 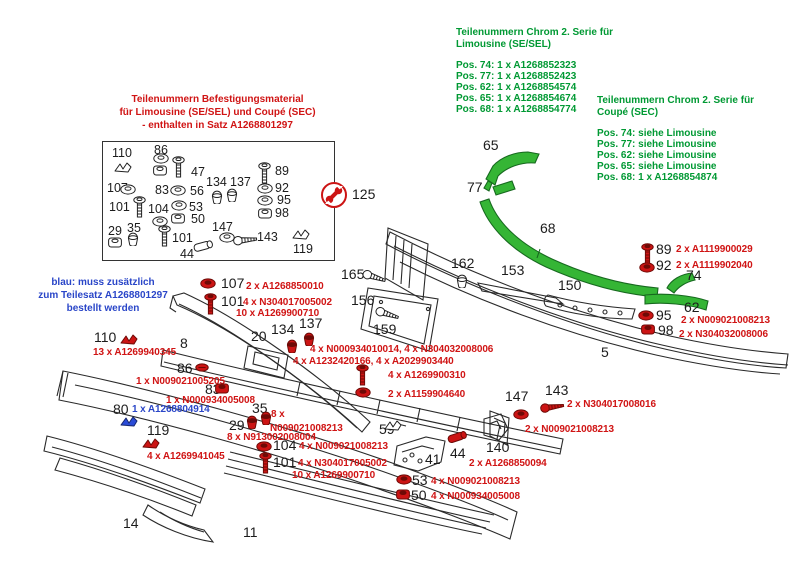 What do you see at coordinates (433, 459) in the screenshot?
I see `part-number-41: 41` at bounding box center [433, 459].